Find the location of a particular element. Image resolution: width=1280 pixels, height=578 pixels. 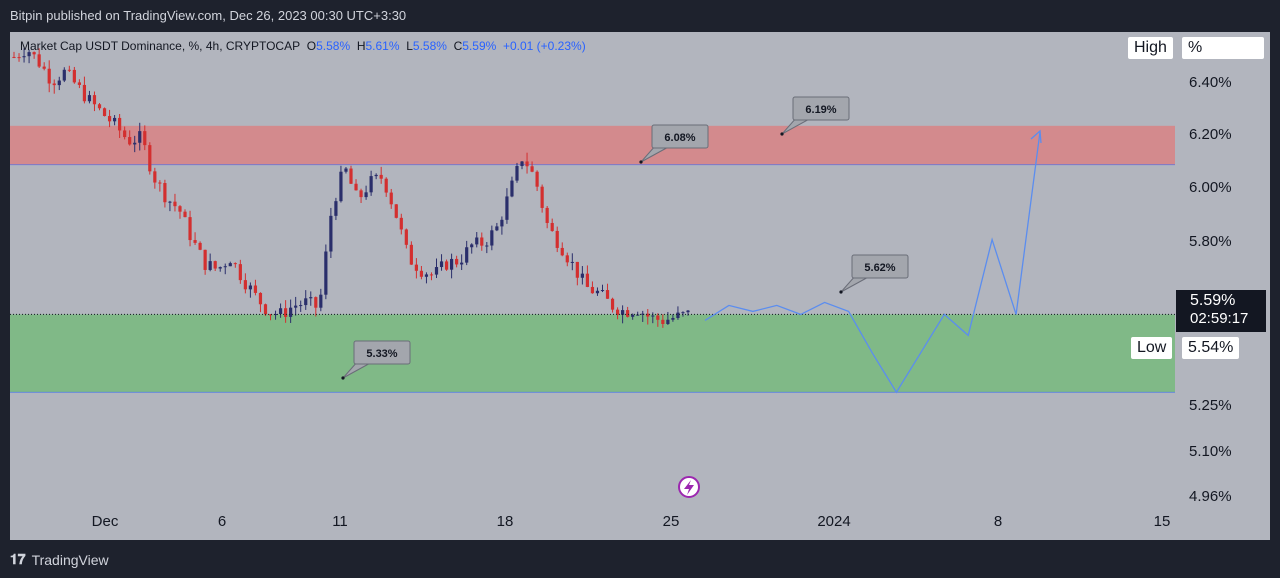

y-tick-label: 5.80% is located at coordinates (1210, 241).